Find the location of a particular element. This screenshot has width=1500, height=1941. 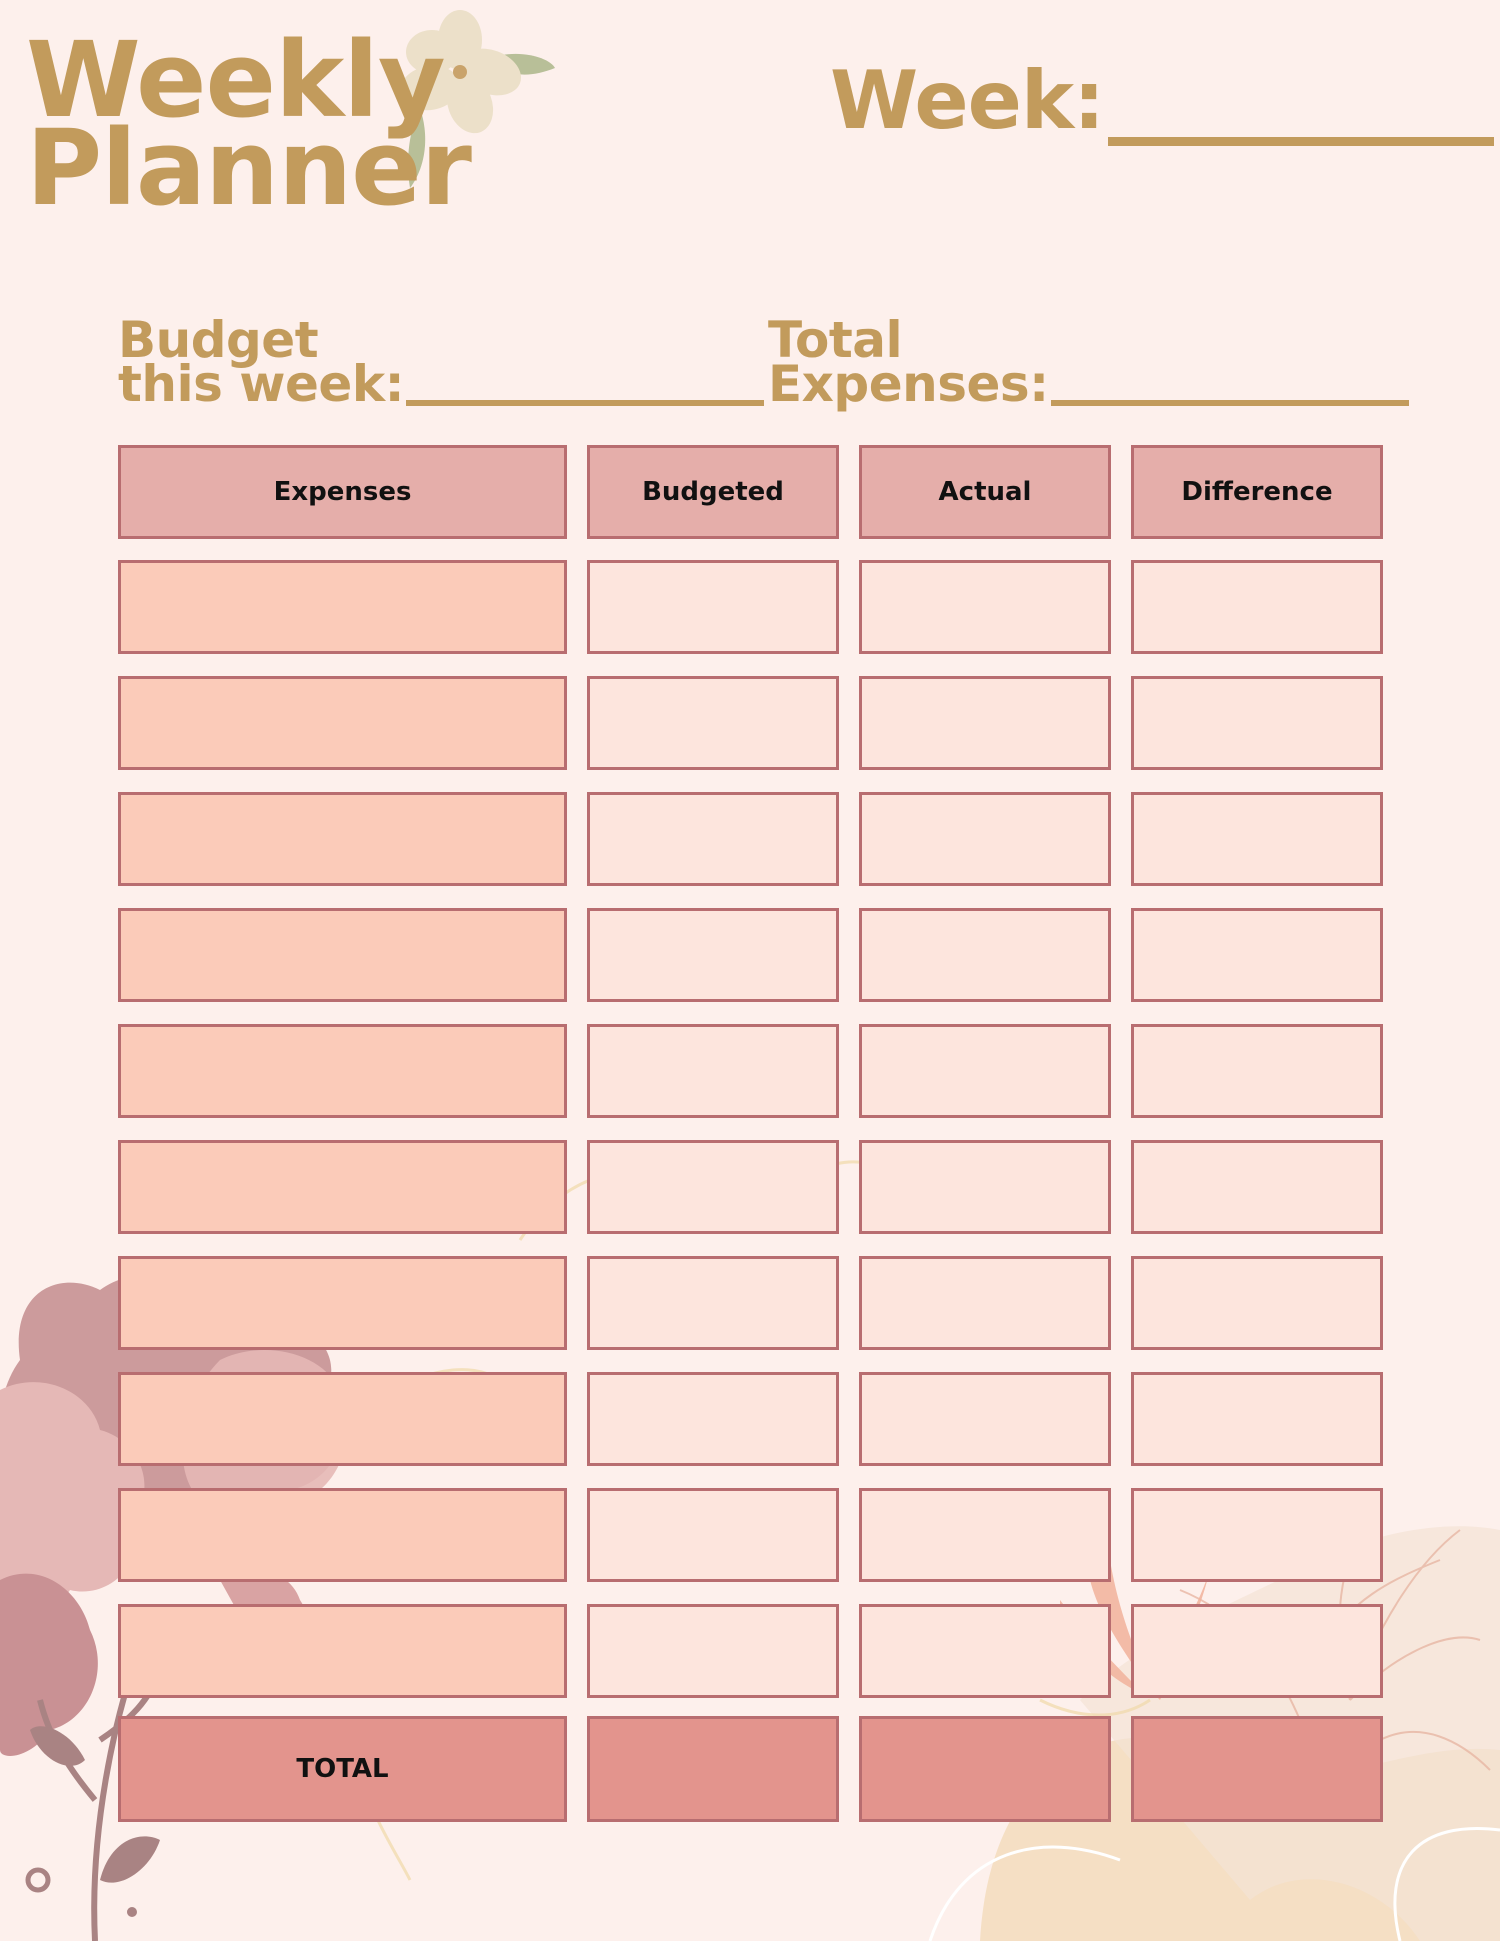

row-3-difference-cell is located at coordinates (1257, 839).